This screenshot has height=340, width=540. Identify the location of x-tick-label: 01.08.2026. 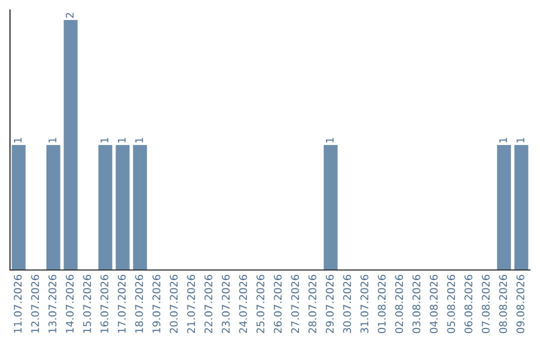
(382, 304).